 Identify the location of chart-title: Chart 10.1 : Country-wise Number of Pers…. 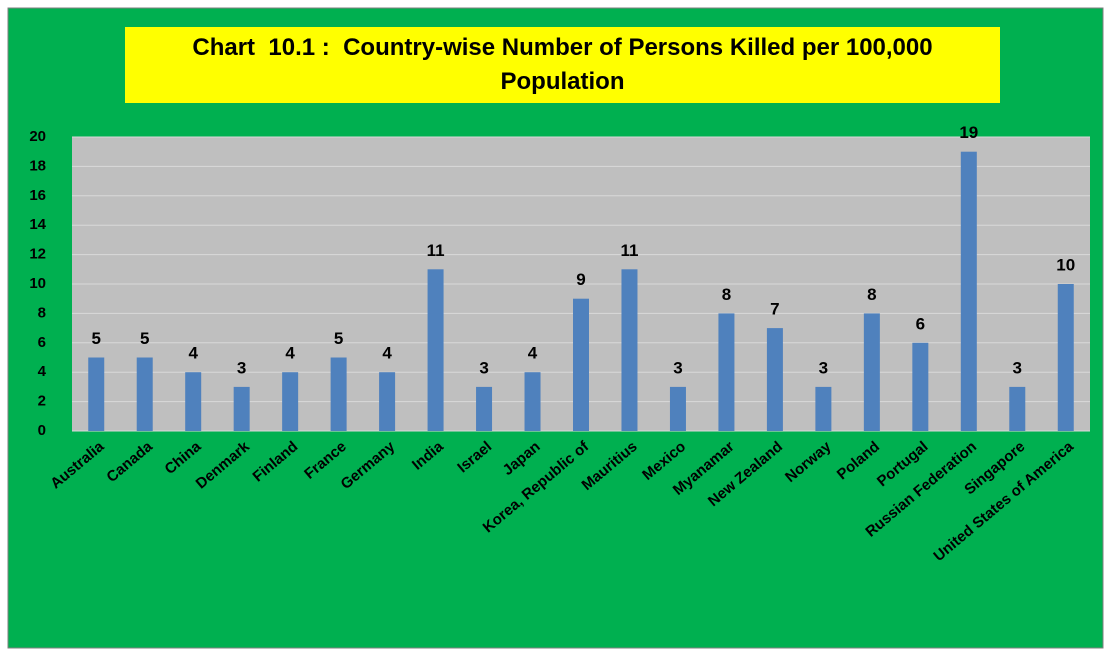
(562, 65).